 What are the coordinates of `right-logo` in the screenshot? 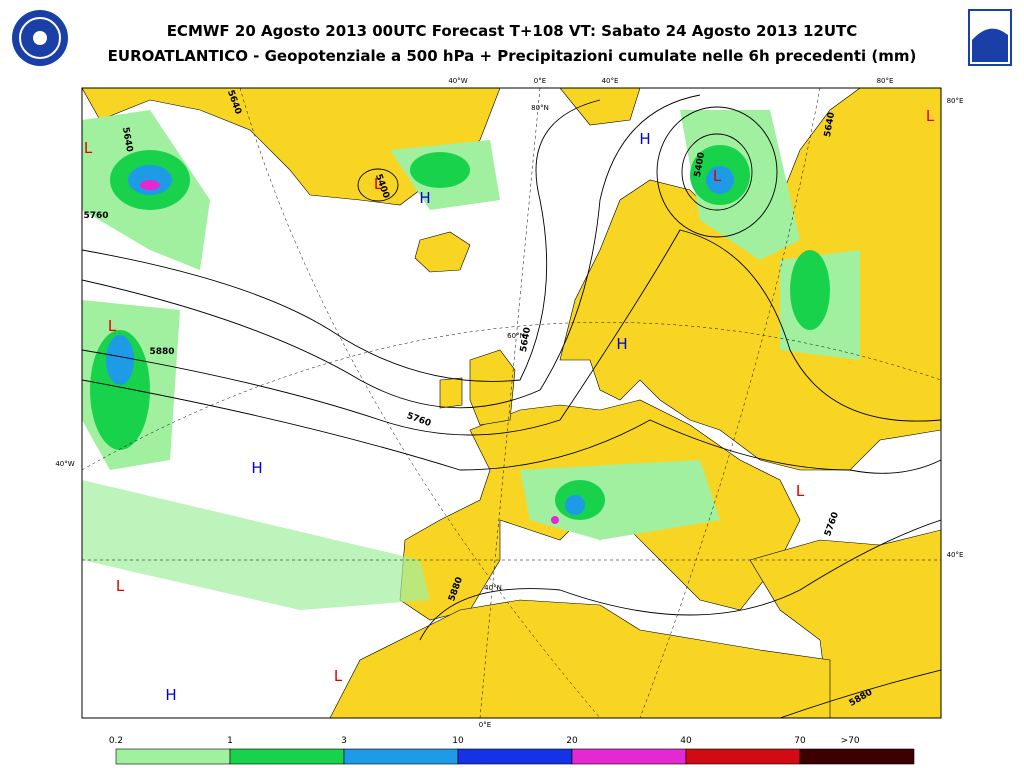 It's located at (990, 37).